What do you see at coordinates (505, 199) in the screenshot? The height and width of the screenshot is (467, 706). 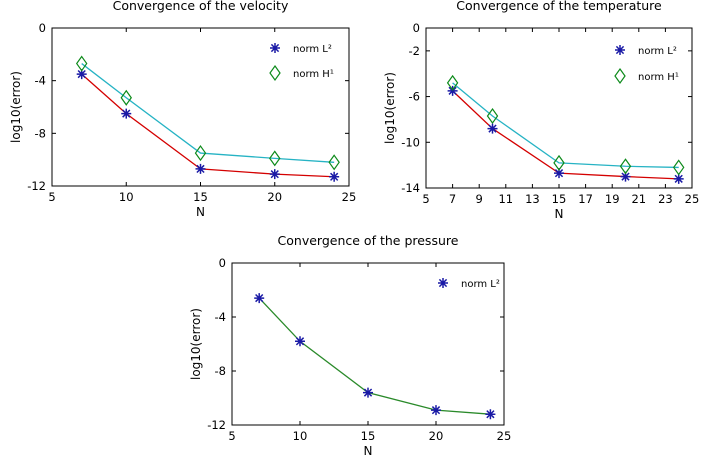 I see `x-tick-label: 11` at bounding box center [505, 199].